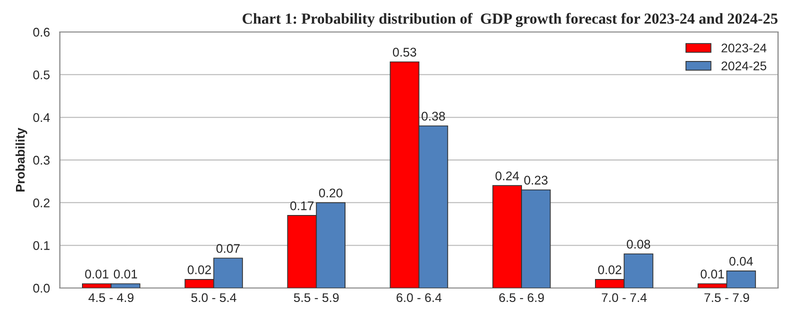 This screenshot has height=320, width=798. I want to click on y-tick-label: 0.6, so click(41, 32).